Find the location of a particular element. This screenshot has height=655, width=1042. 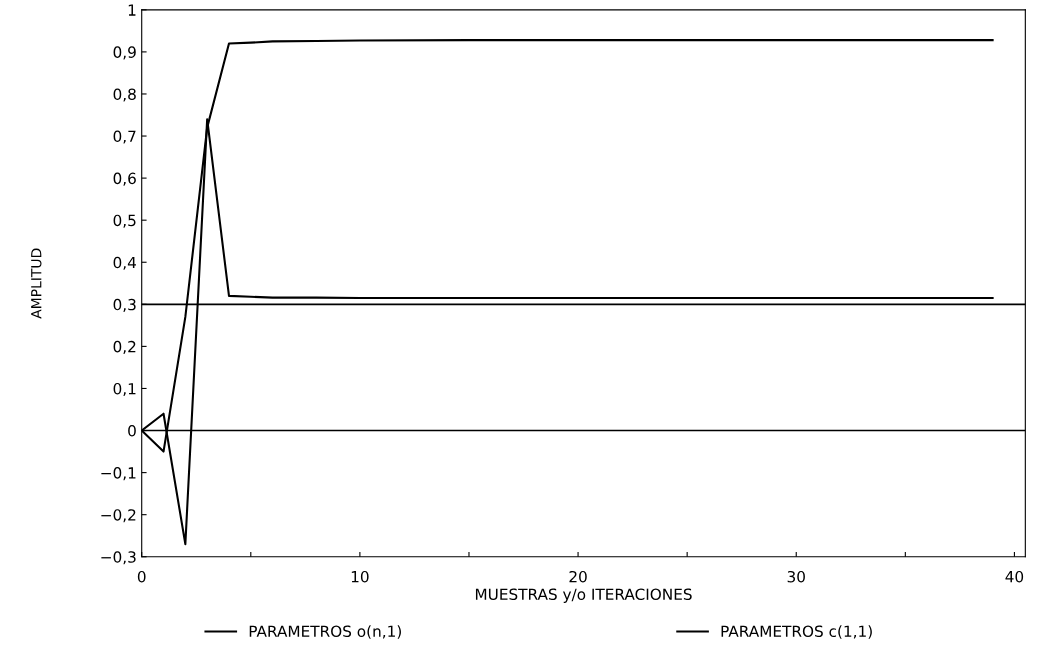

x-tick-label: 20 is located at coordinates (578, 576).